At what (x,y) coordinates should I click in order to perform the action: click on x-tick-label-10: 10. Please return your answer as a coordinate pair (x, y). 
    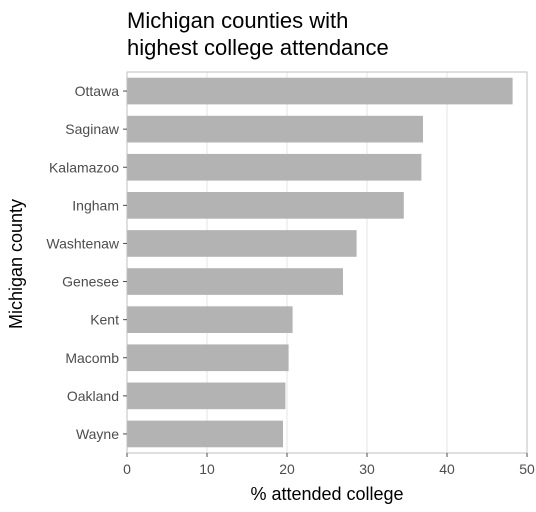
    Looking at the image, I should click on (207, 469).